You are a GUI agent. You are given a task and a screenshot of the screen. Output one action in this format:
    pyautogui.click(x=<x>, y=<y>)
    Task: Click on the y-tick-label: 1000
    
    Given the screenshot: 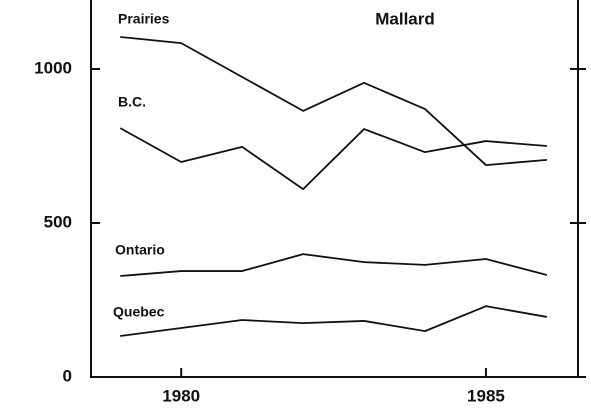 What is the action you would take?
    pyautogui.click(x=53, y=67)
    